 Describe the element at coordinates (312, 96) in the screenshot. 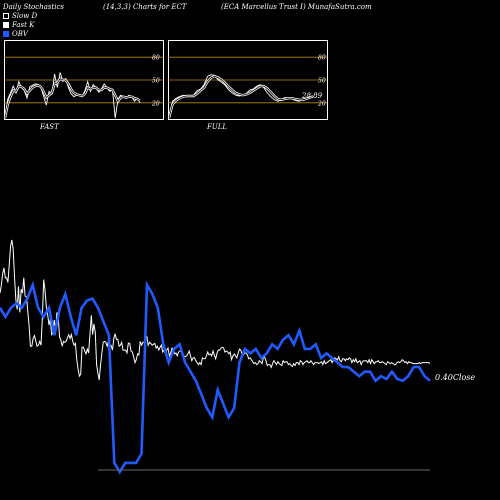

I see `full-value-label: 28.89` at that location.